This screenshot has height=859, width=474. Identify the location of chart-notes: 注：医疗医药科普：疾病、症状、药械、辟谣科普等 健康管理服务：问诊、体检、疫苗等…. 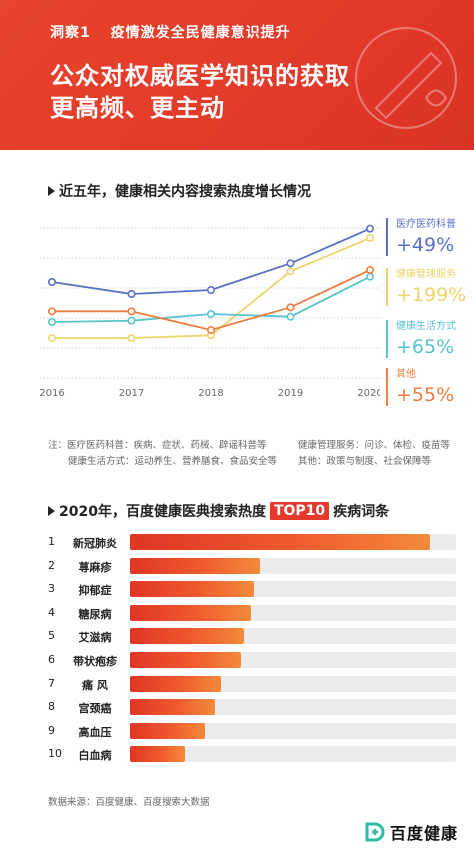
(258, 454).